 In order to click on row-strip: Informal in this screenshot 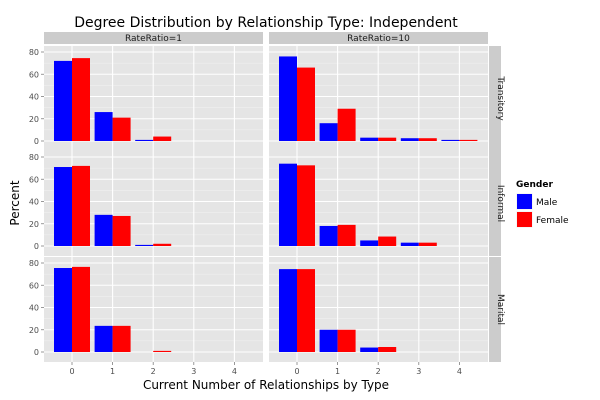, I will do `click(497, 203)`.